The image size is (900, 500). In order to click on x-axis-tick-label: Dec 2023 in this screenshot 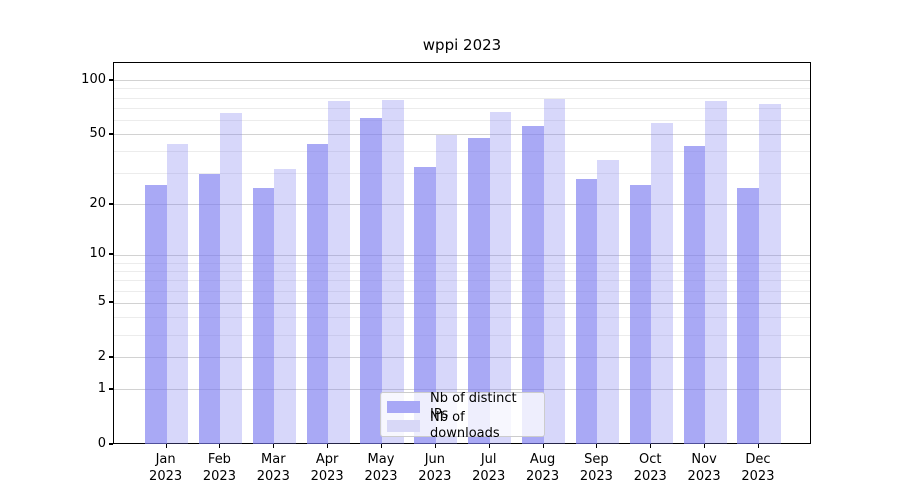, I will do `click(758, 468)`.